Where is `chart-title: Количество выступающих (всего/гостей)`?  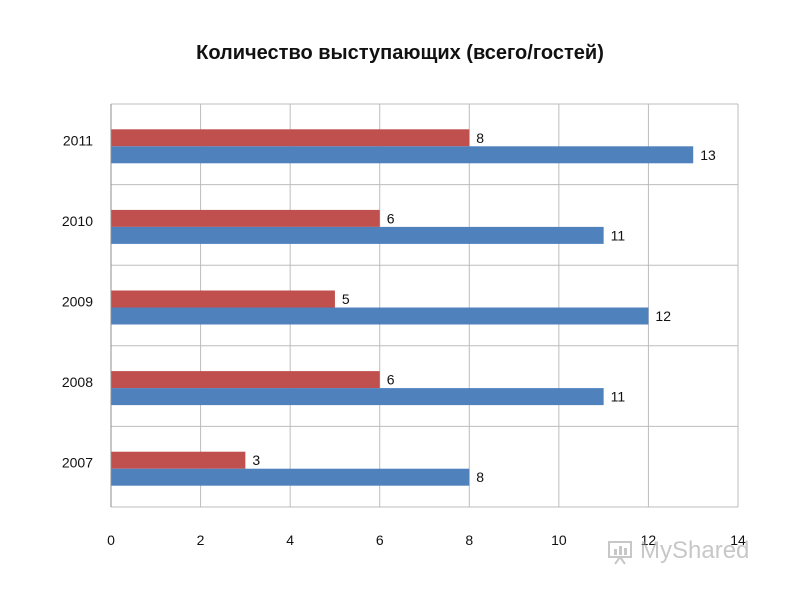
chart-title: Количество выступающих (всего/гостей) is located at coordinates (400, 53).